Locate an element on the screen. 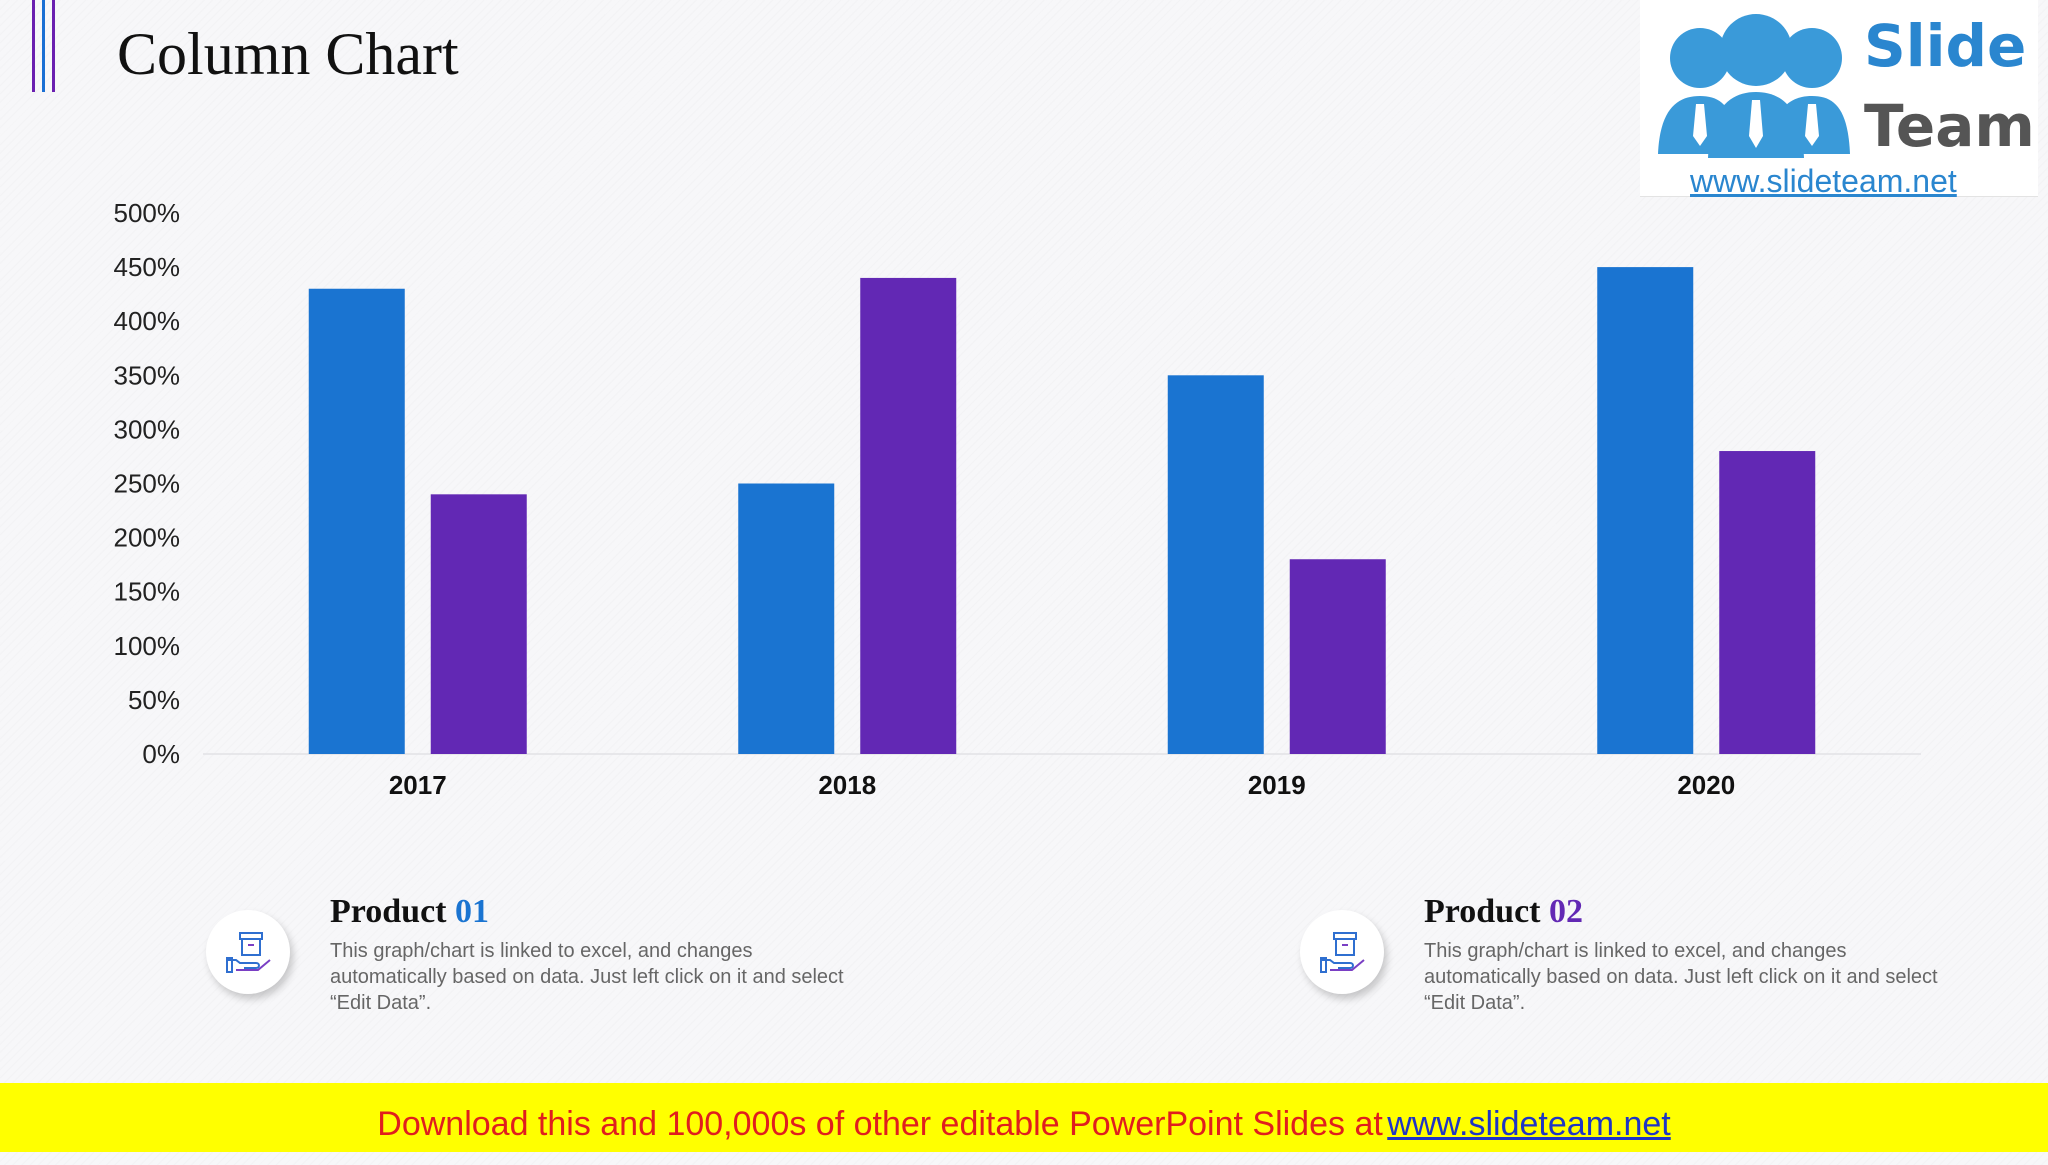  x-axis: 2017 2018 2019 2020 is located at coordinates (1062, 785).